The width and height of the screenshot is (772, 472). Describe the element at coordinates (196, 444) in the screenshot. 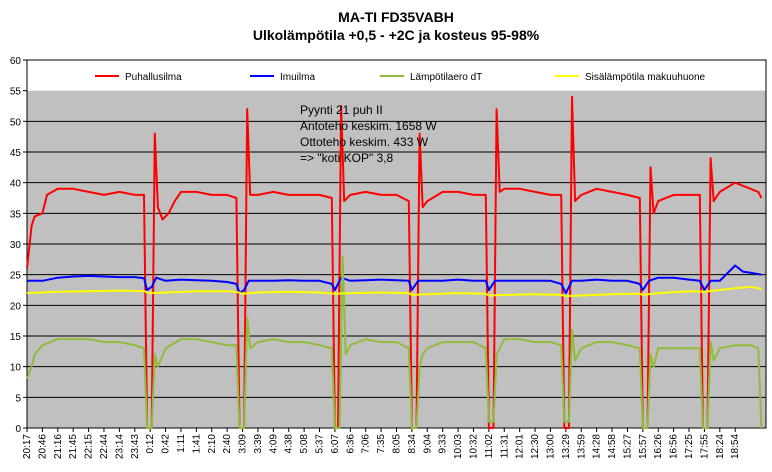

I see `x-tick-label: 1:41` at that location.